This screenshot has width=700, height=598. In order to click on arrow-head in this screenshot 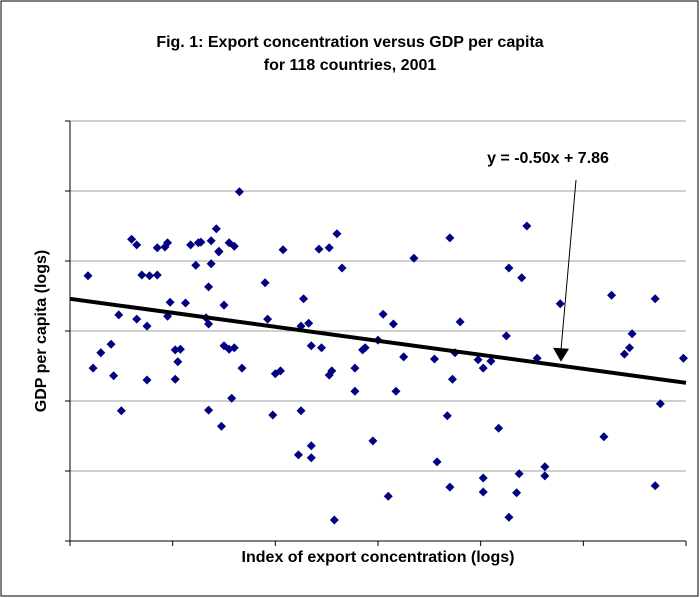, I will do `click(561, 354)`.